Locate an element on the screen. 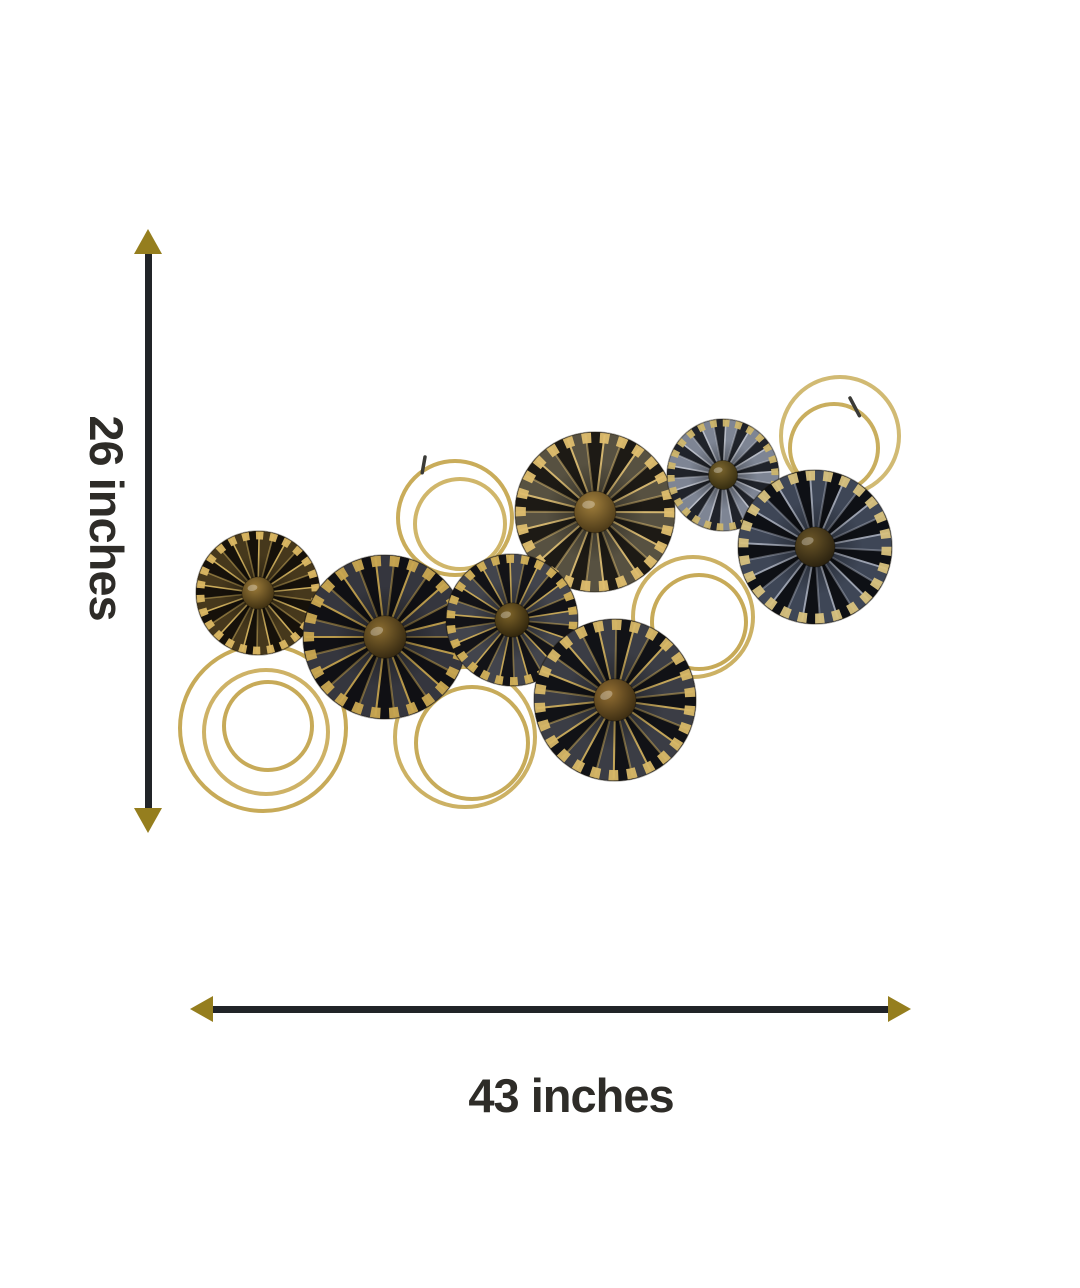  horizontal-dimension-line is located at coordinates (551, 1009).